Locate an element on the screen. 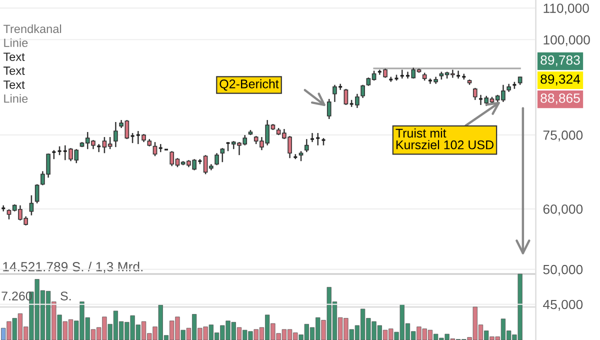 The width and height of the screenshot is (600, 340). y-tick-label: 110,000 is located at coordinates (566, 9).